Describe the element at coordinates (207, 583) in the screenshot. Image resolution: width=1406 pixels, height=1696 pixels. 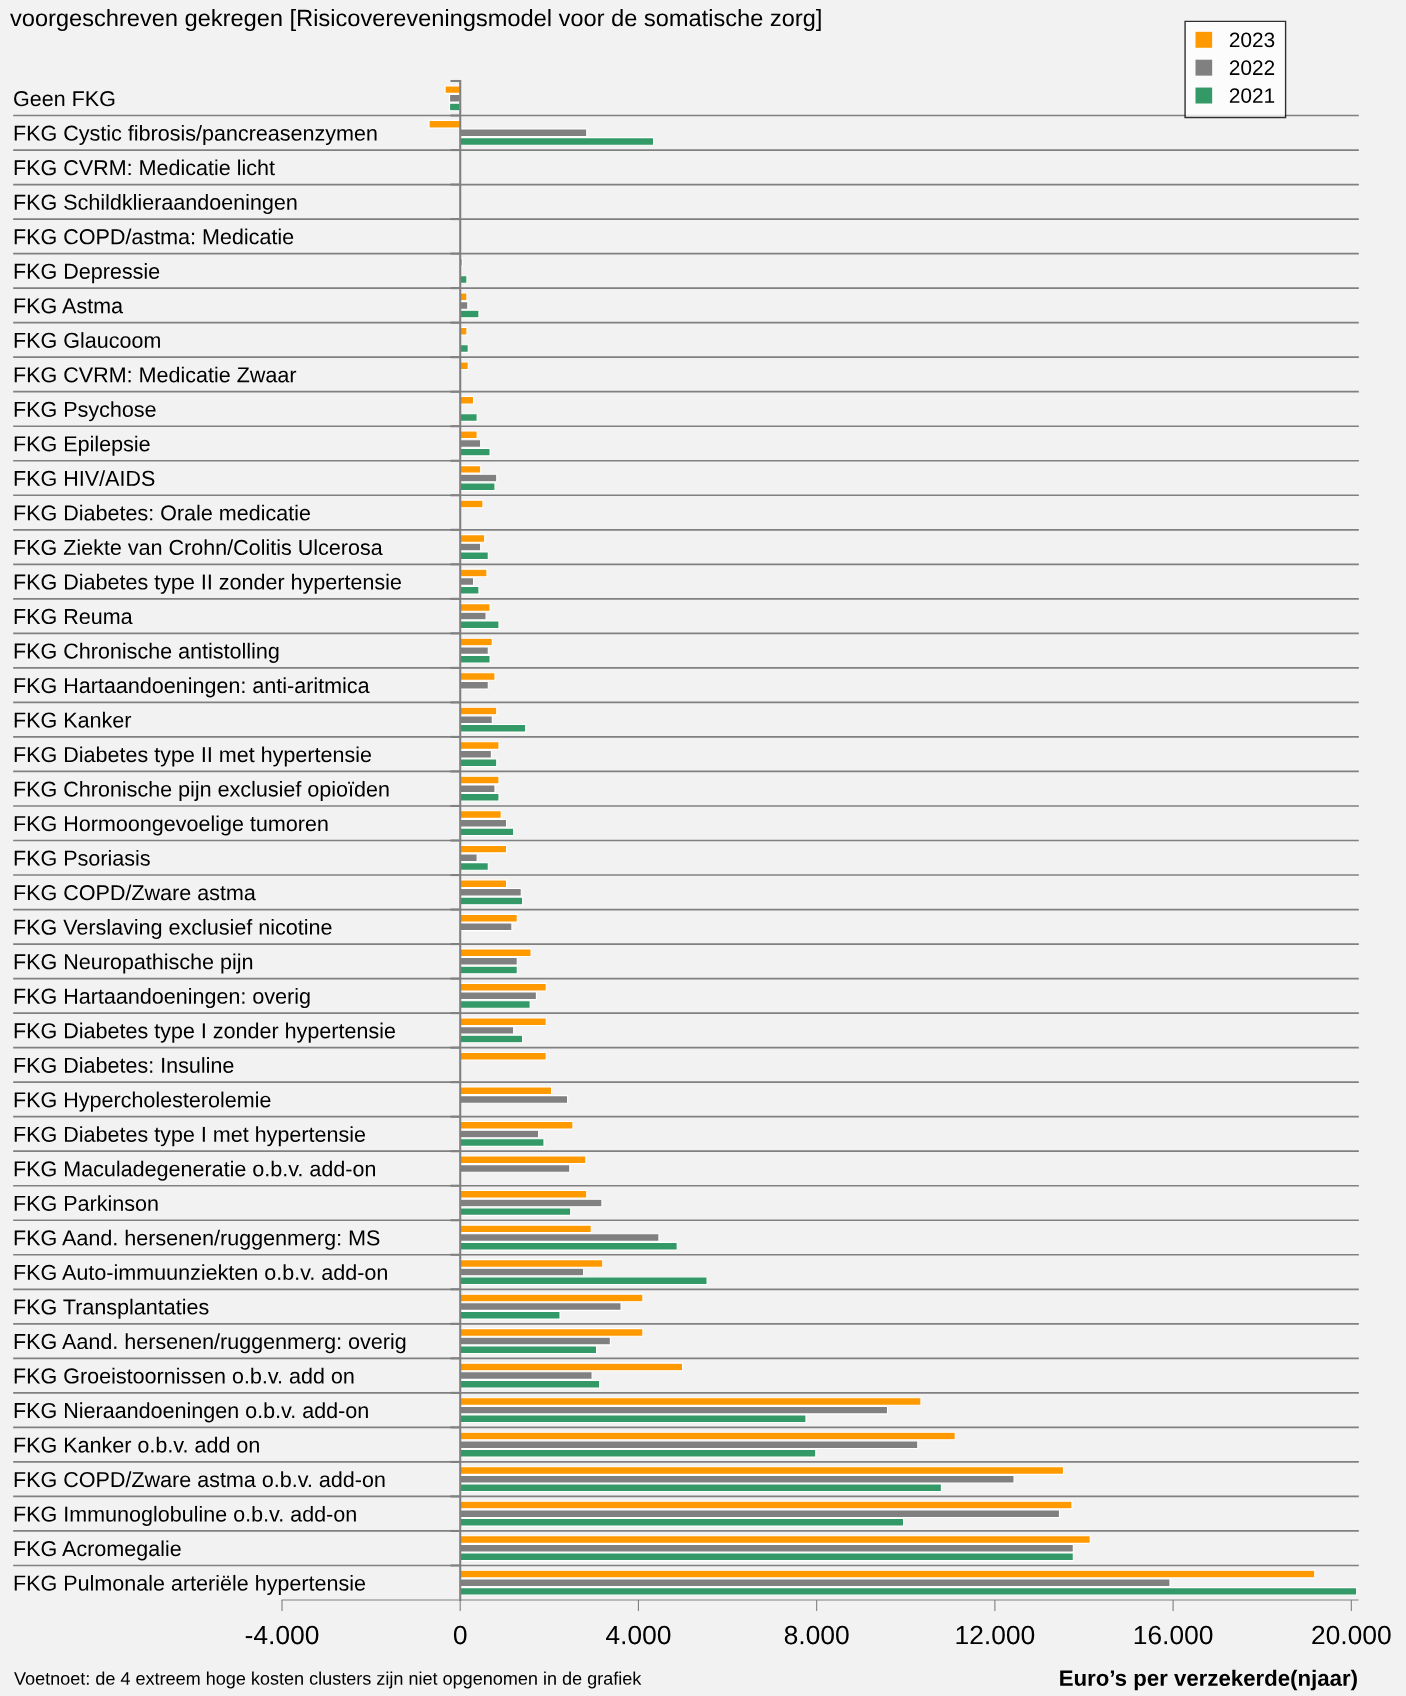
I see `y-tick-label: FKG Diabetes type II zonder hypertensie` at that location.